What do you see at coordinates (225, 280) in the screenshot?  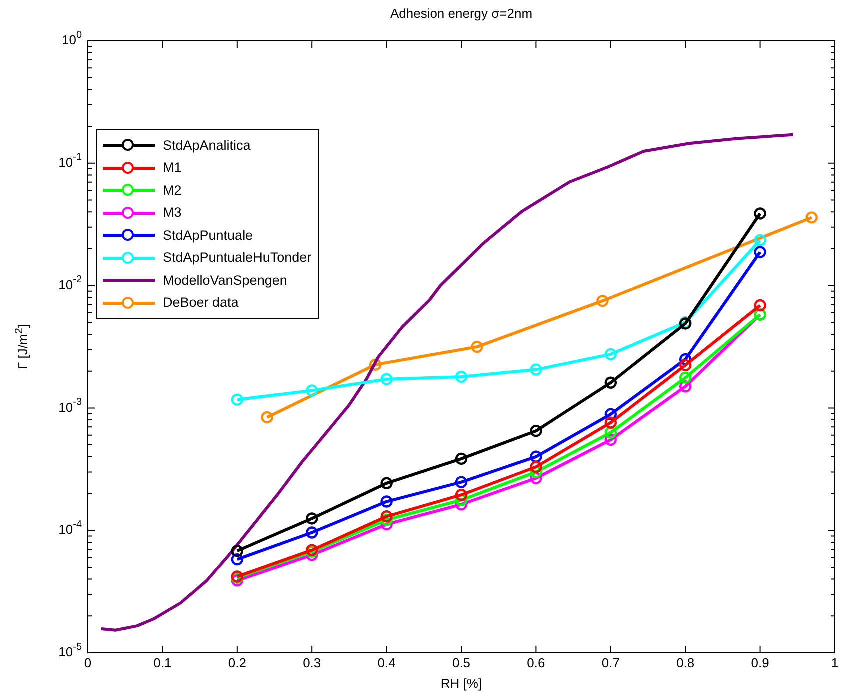 I see `legend-label: ModelloVanSpengen` at bounding box center [225, 280].